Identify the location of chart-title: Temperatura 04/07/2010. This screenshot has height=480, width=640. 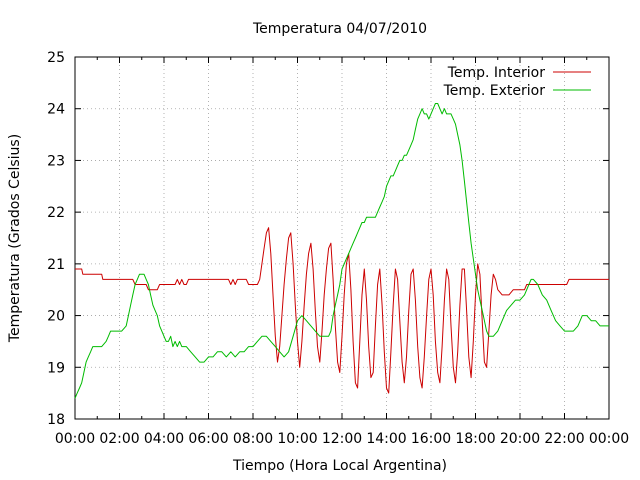
(339, 29).